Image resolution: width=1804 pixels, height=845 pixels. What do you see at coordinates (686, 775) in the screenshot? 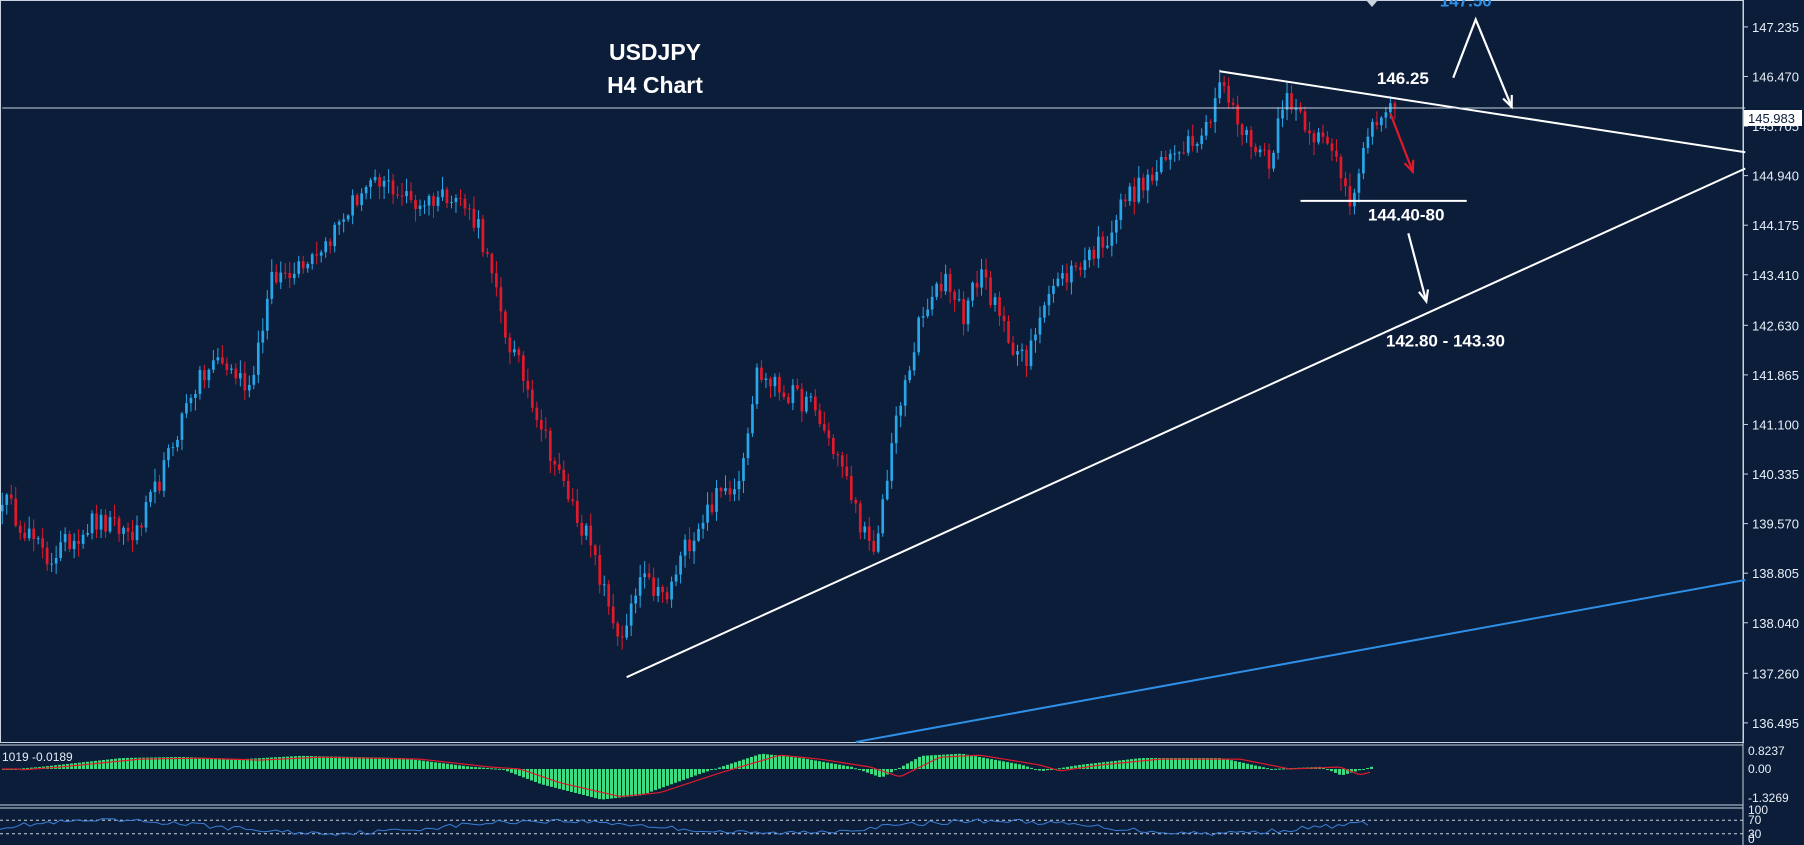
I see `macd-signal-line` at bounding box center [686, 775].